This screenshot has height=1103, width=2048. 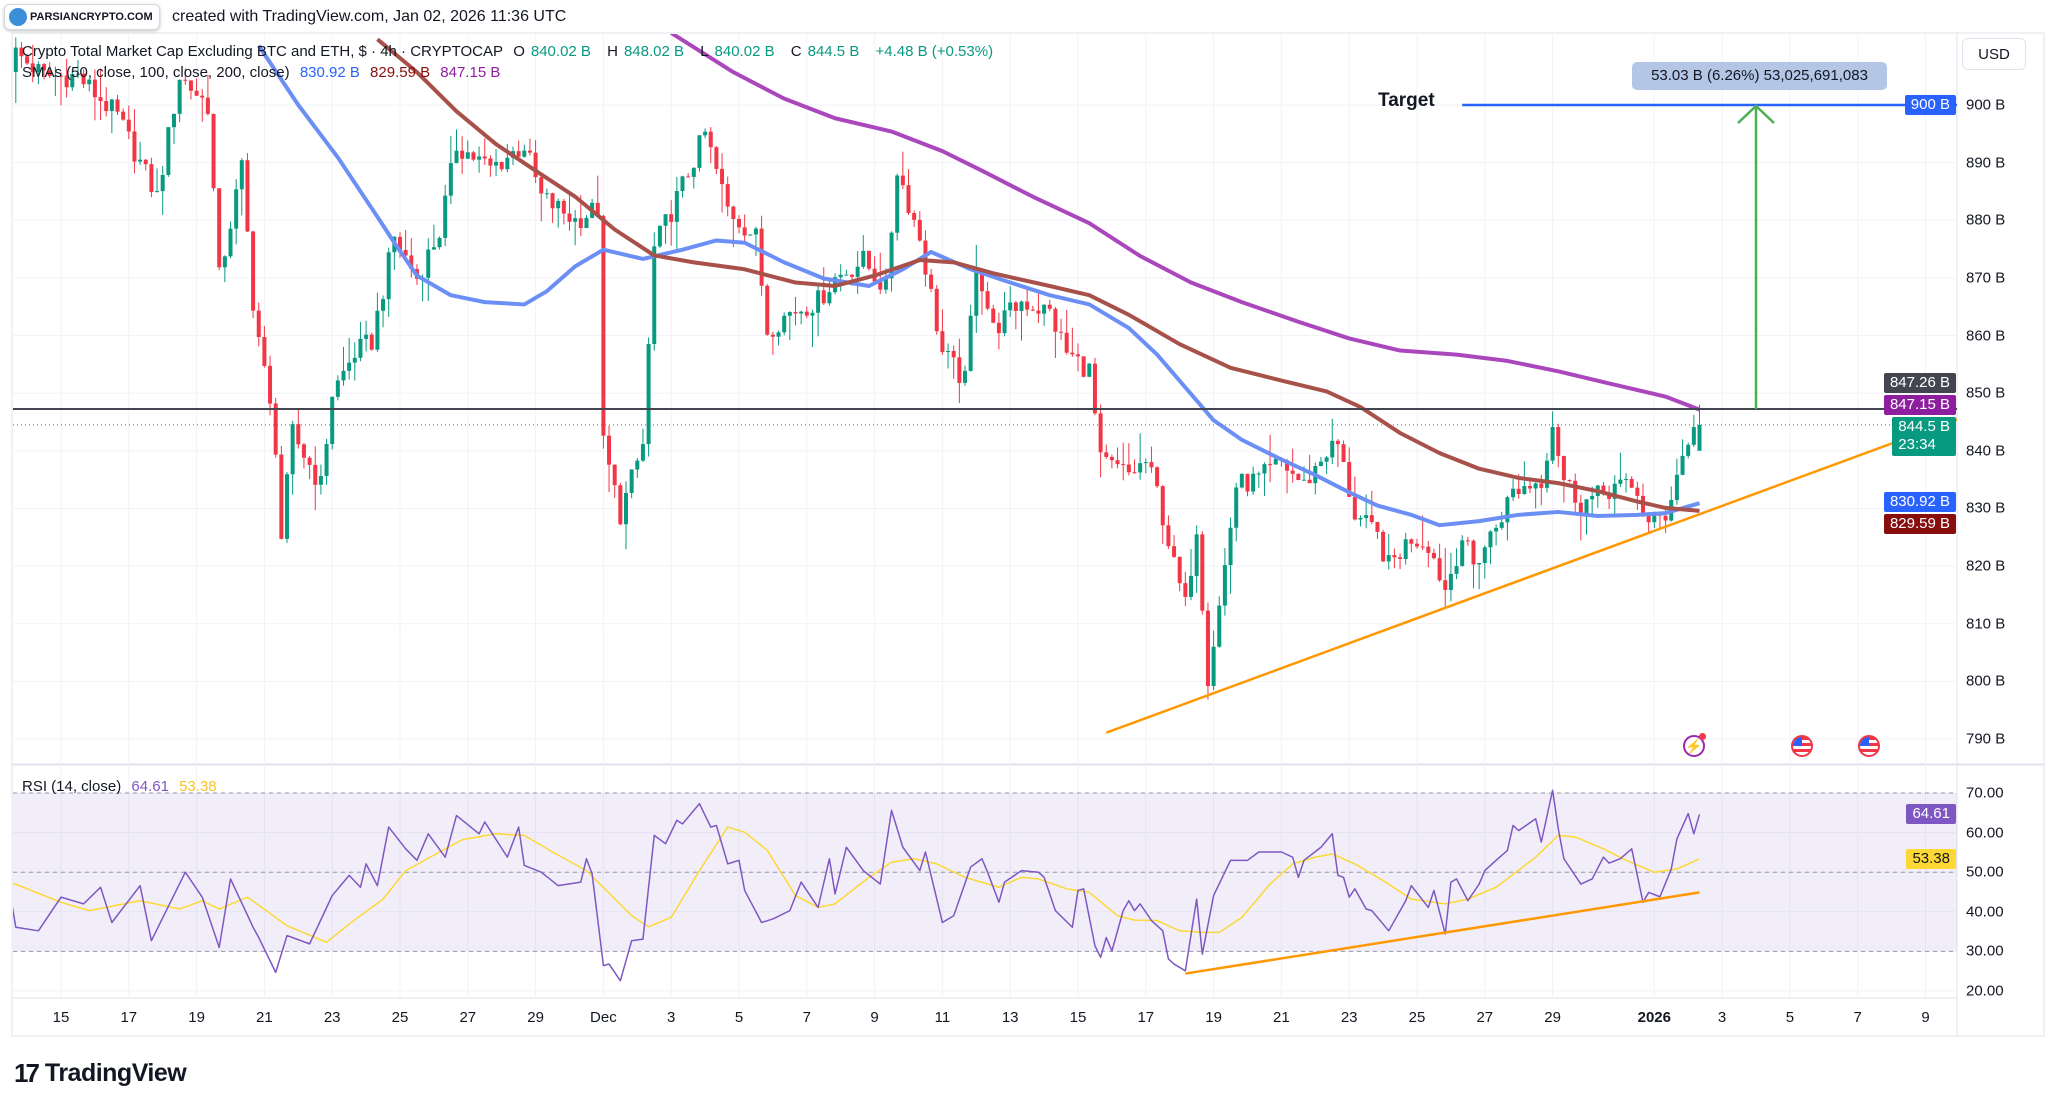 I want to click on rsi-pane, so click(x=855, y=885).